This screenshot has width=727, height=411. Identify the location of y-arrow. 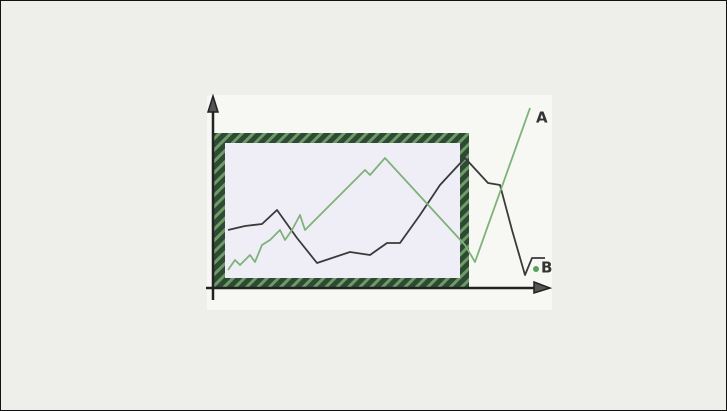
(213, 103).